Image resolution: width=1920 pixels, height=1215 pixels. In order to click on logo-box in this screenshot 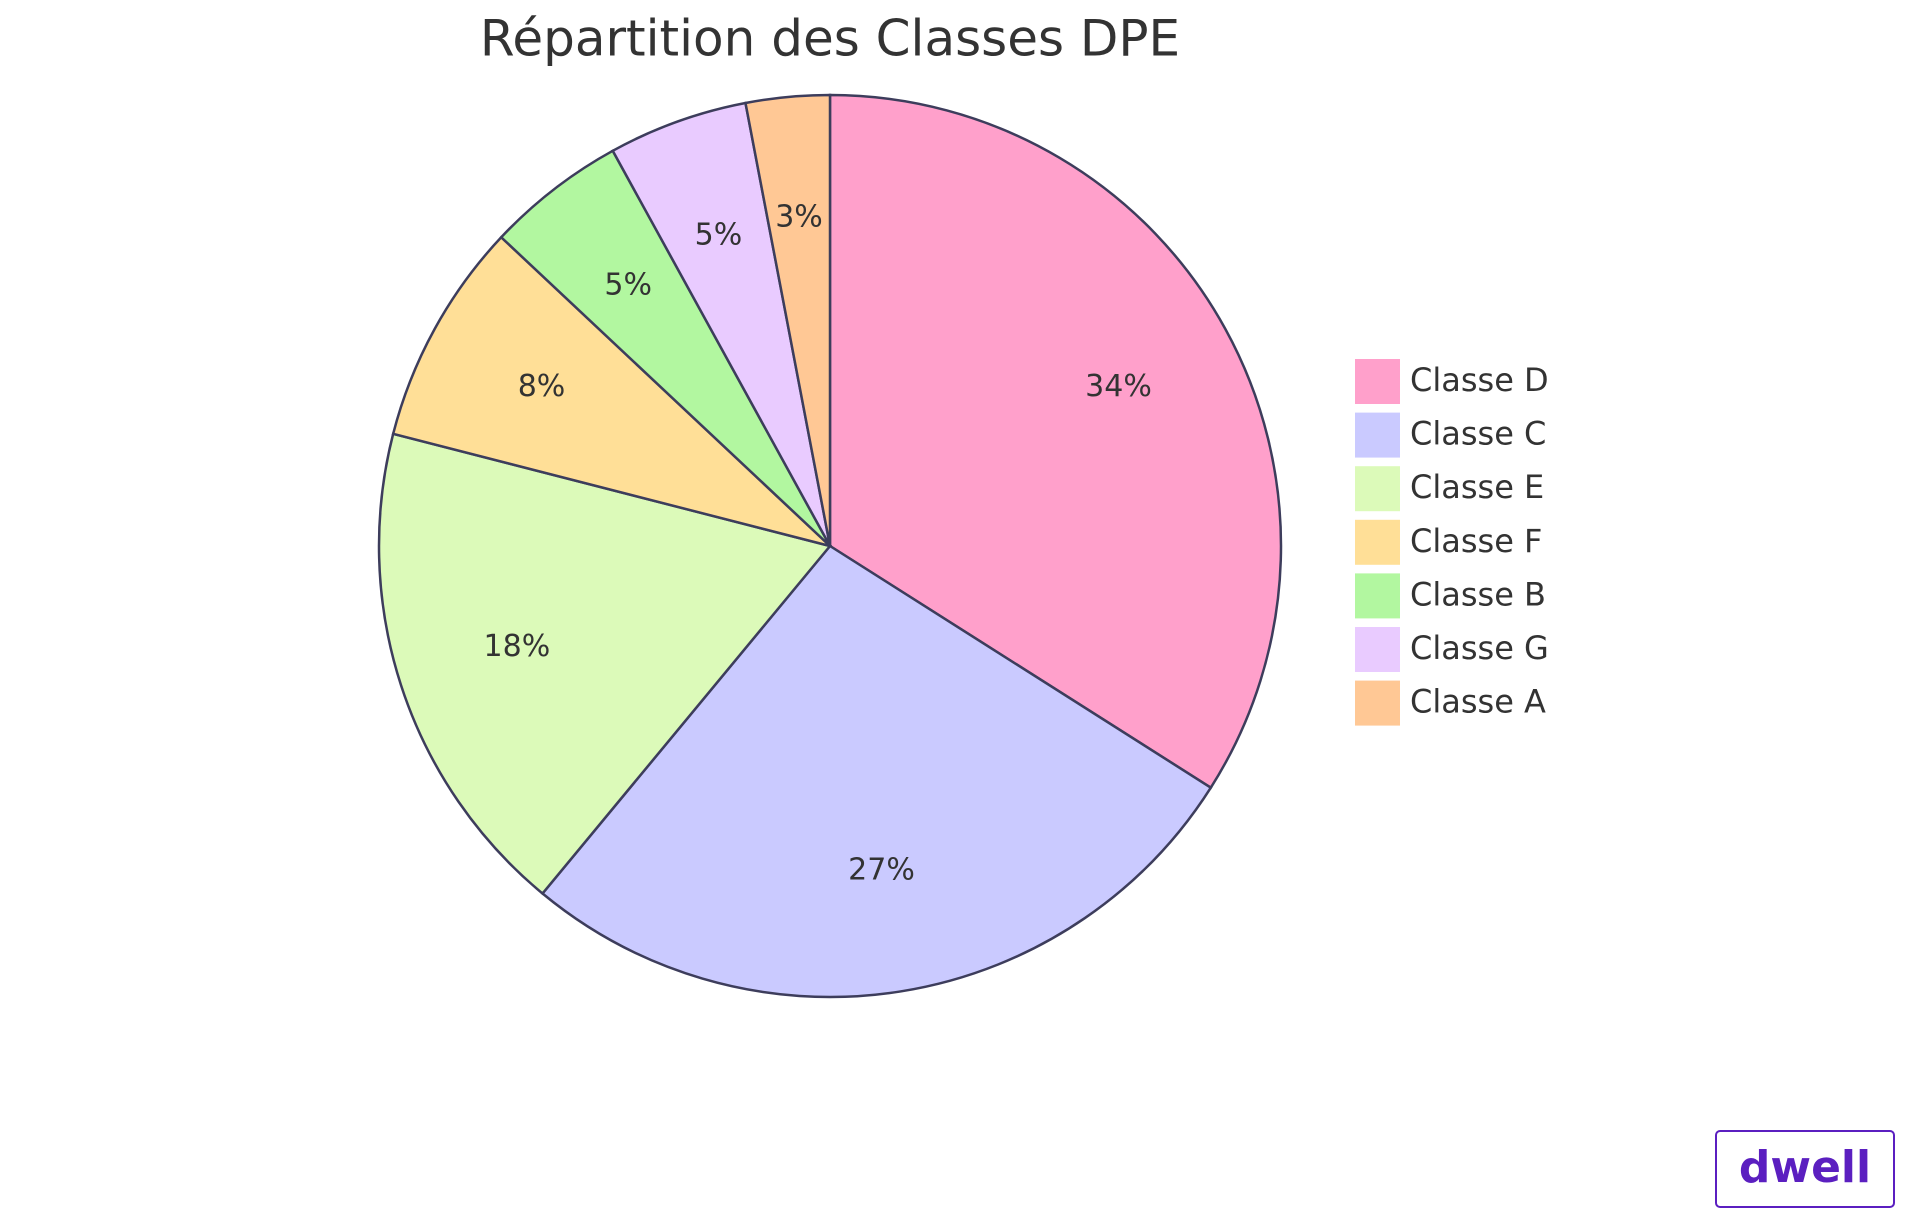, I will do `click(1805, 1169)`.